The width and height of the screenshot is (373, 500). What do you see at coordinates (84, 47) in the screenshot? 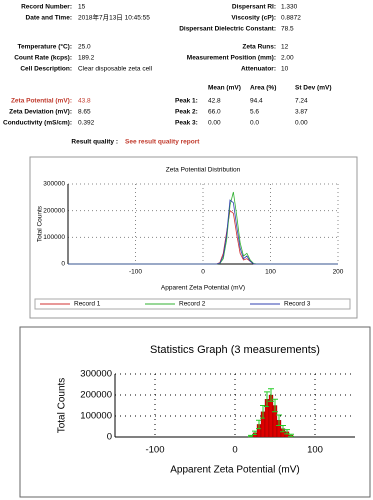
I see `value: 25.0` at bounding box center [84, 47].